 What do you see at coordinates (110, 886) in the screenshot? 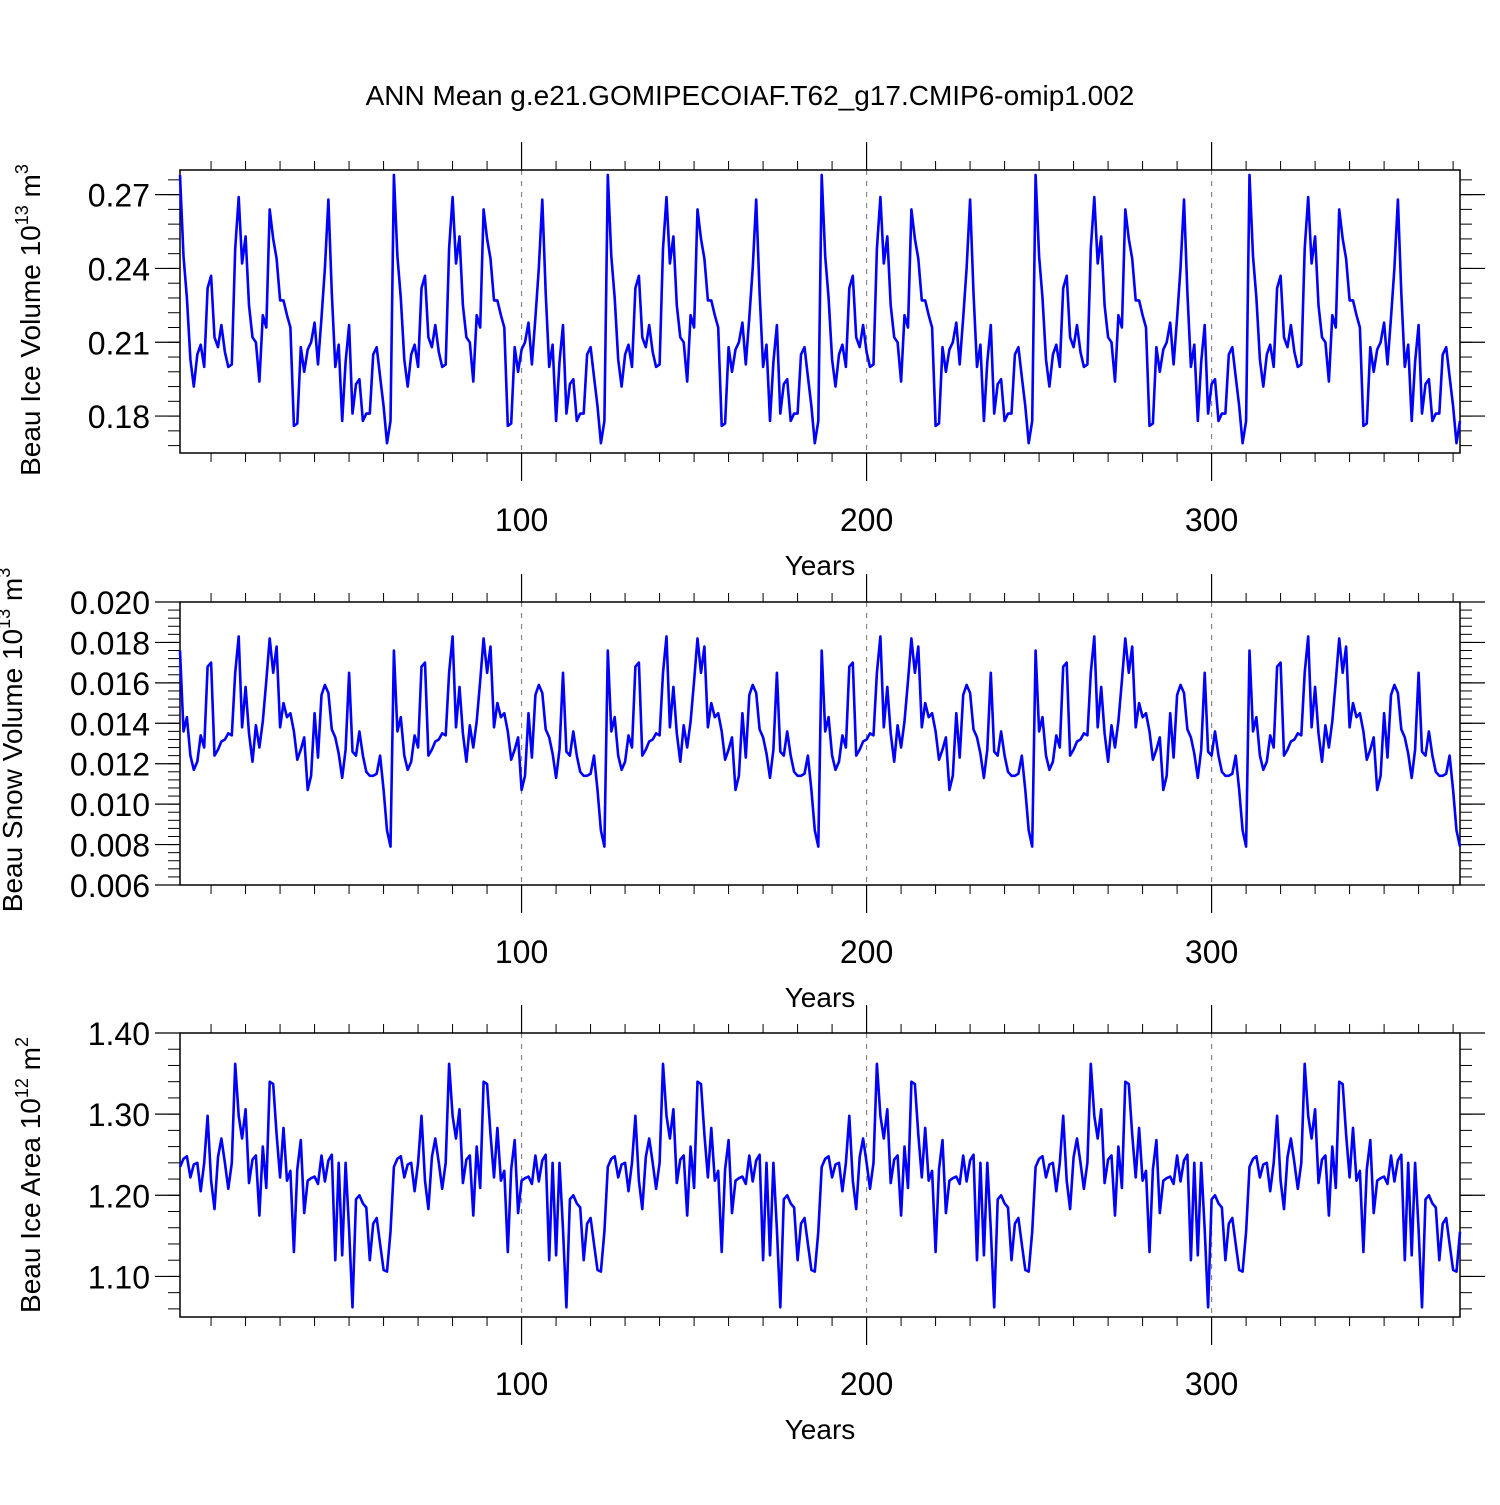
I see `y-tick-label: 0.006` at bounding box center [110, 886].